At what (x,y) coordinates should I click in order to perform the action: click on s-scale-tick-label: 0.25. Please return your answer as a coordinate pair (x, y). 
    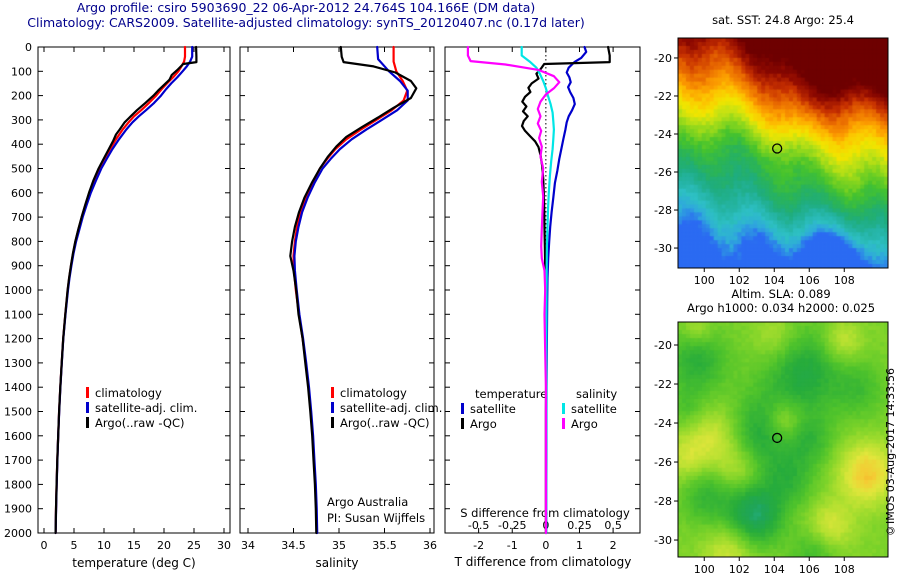
    Looking at the image, I should click on (579, 525).